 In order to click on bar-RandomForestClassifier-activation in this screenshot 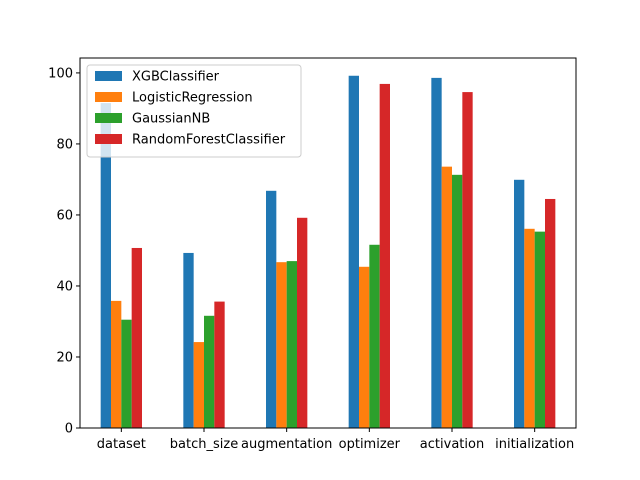, I will do `click(467, 260)`.